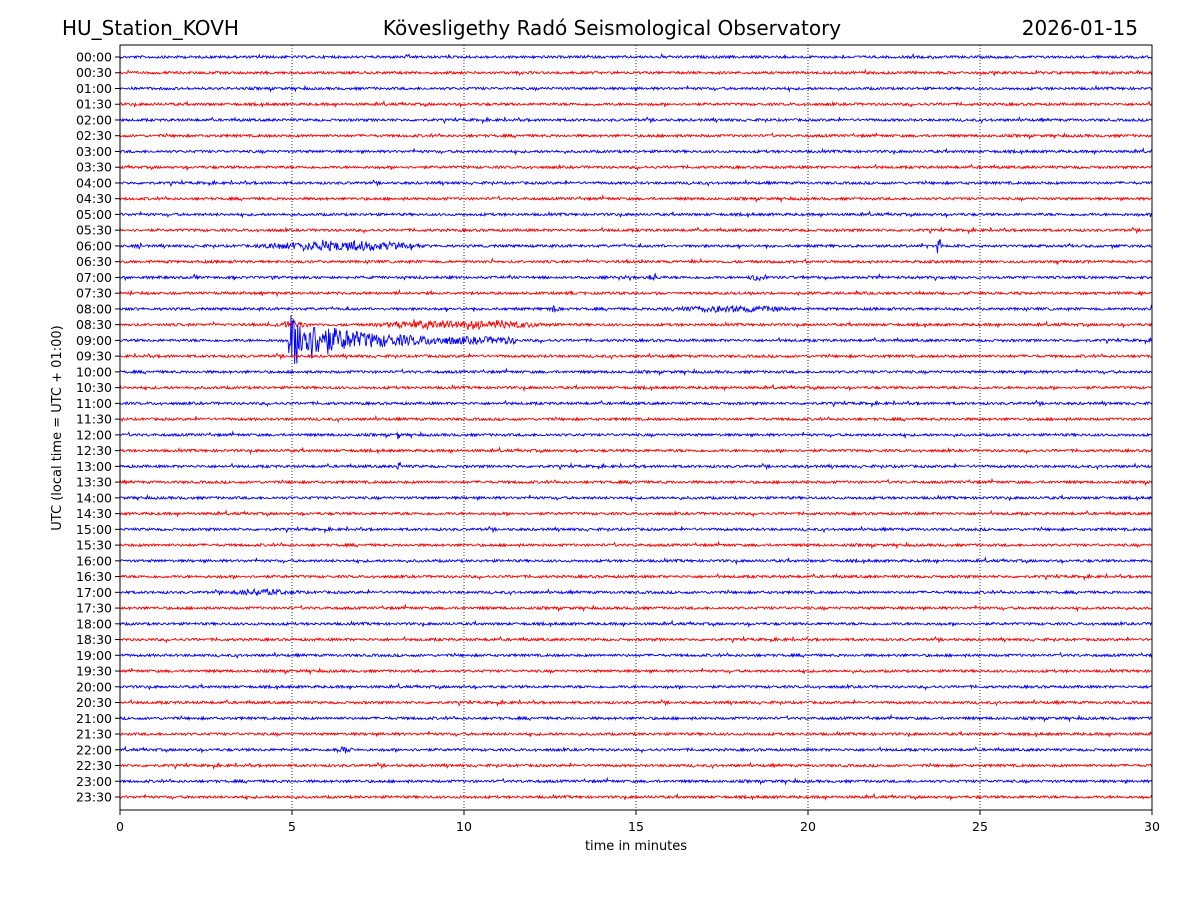 The image size is (1200, 900). I want to click on y-tick-label: 12:30, so click(94, 450).